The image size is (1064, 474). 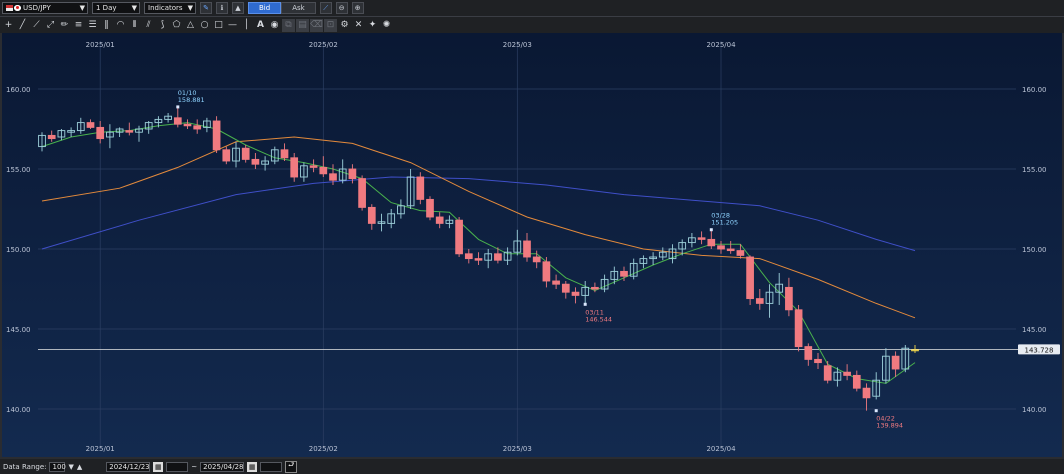 What do you see at coordinates (36, 25) in the screenshot?
I see `ray-tool-icon: ⟋` at bounding box center [36, 25].